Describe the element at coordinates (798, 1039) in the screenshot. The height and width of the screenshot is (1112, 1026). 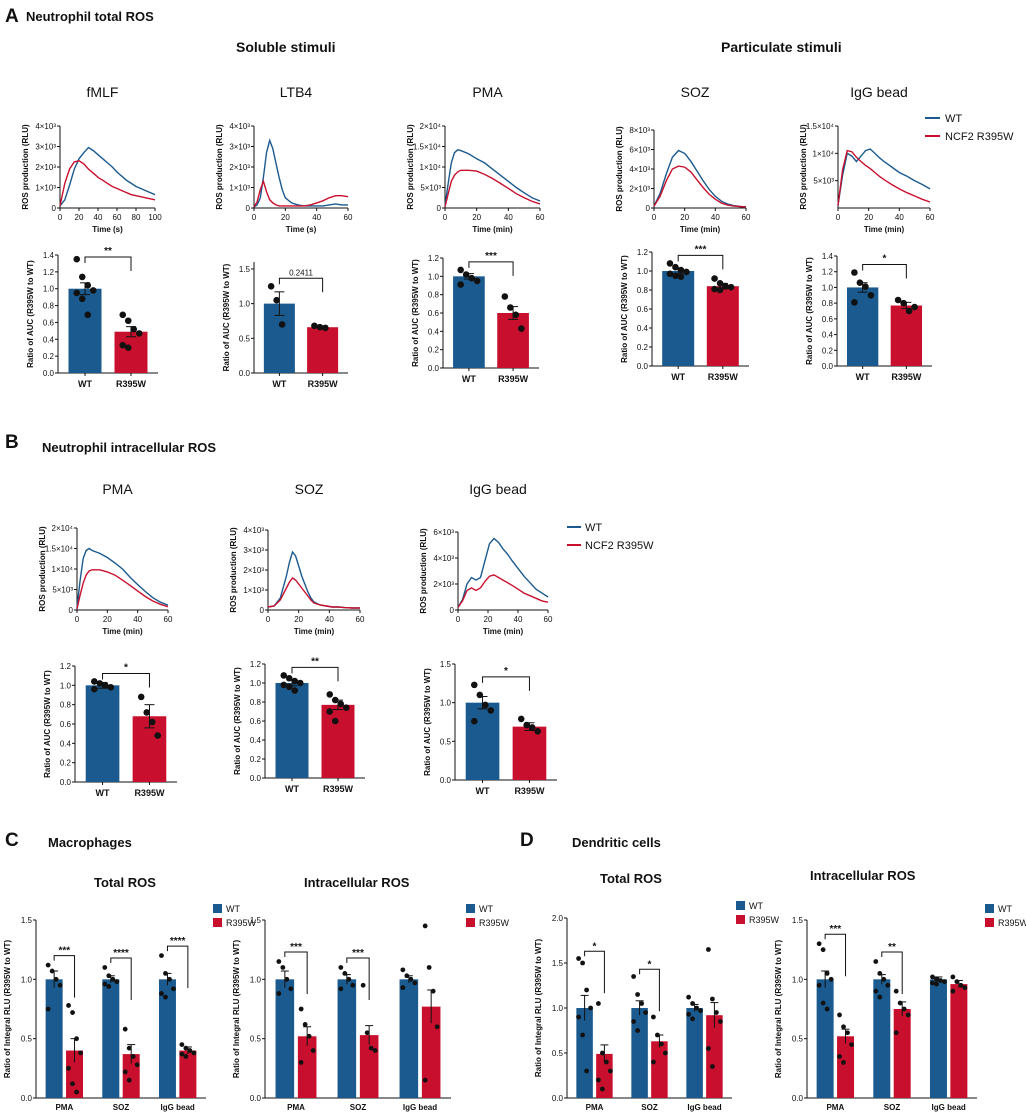
I see `y-tick-label: 0.5` at that location.